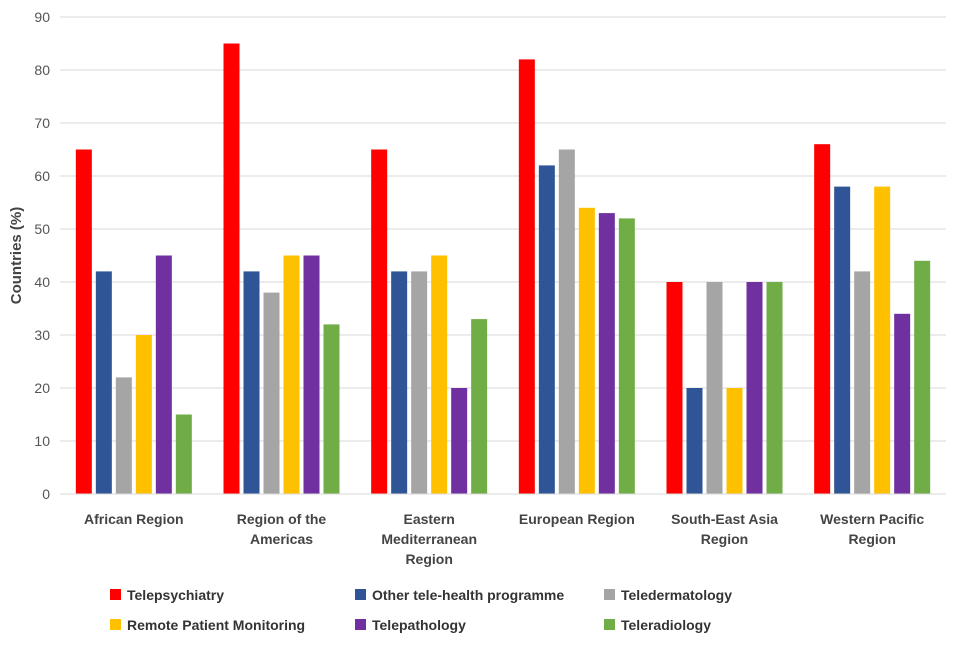 Image resolution: width=957 pixels, height=652 pixels. Describe the element at coordinates (42, 123) in the screenshot. I see `y-tick-label: 70` at that location.